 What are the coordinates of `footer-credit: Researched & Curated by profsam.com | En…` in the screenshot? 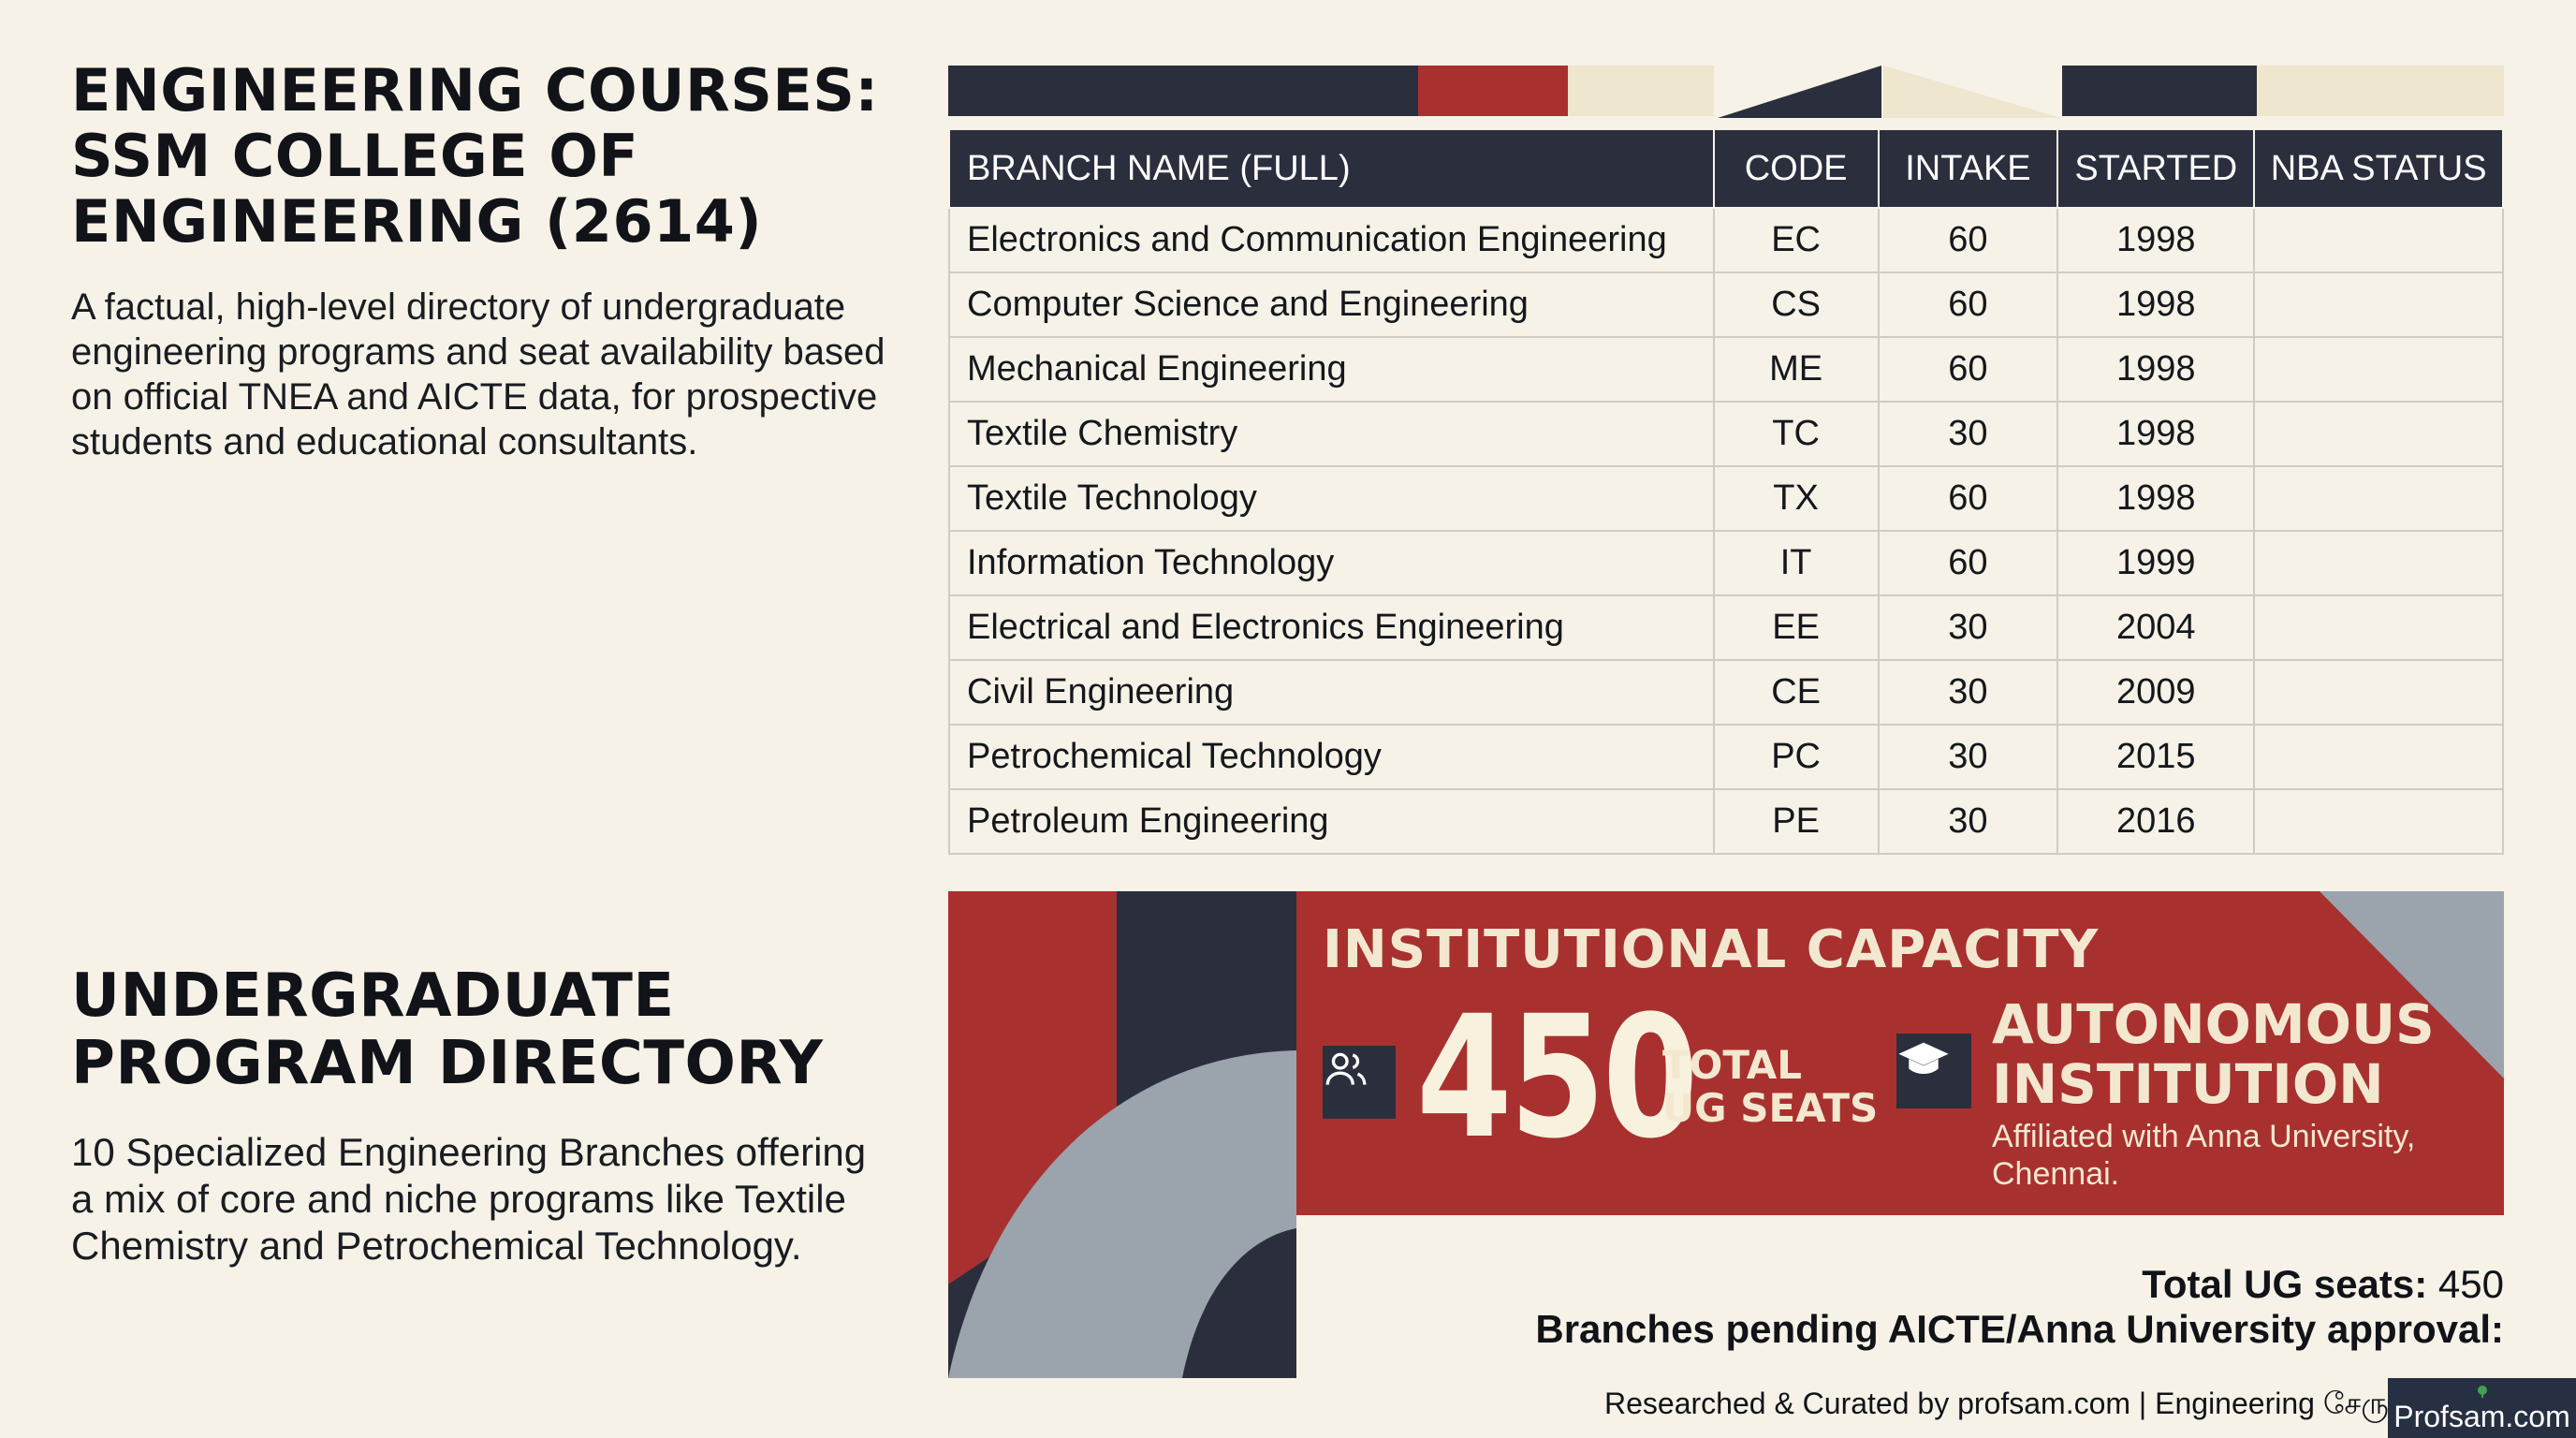 It's located at (2020, 1403).